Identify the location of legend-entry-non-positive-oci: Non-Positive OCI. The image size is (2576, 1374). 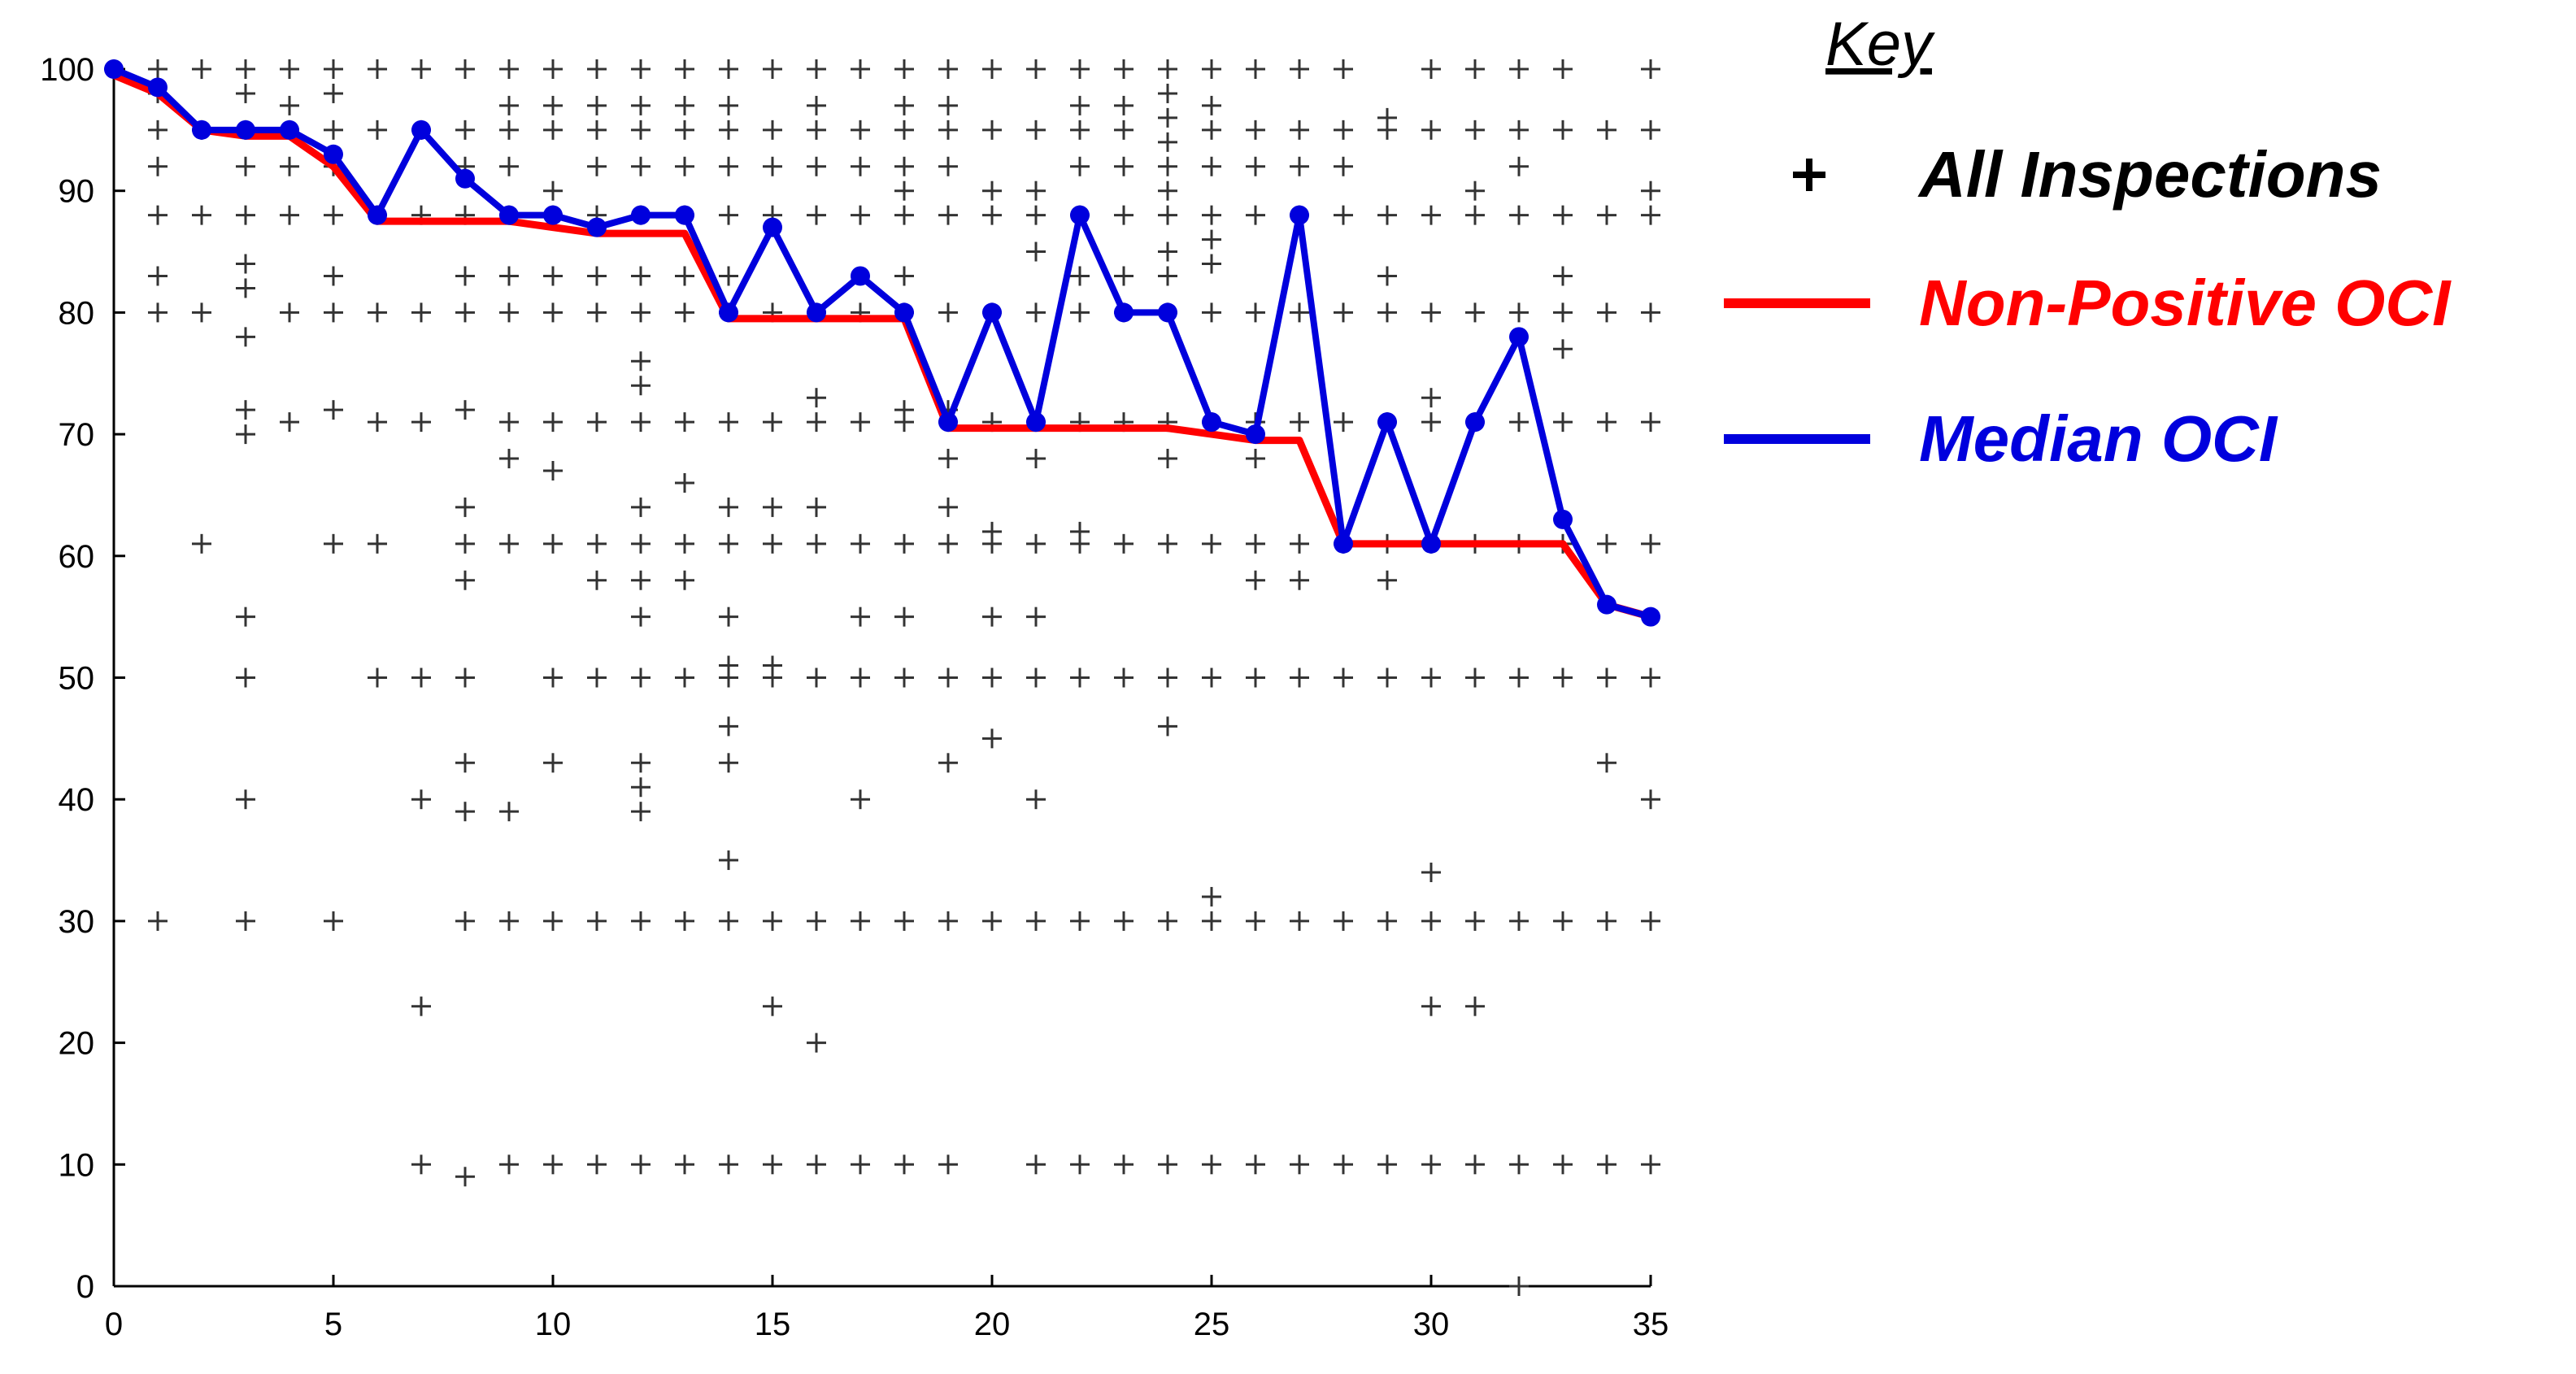
(2088, 303).